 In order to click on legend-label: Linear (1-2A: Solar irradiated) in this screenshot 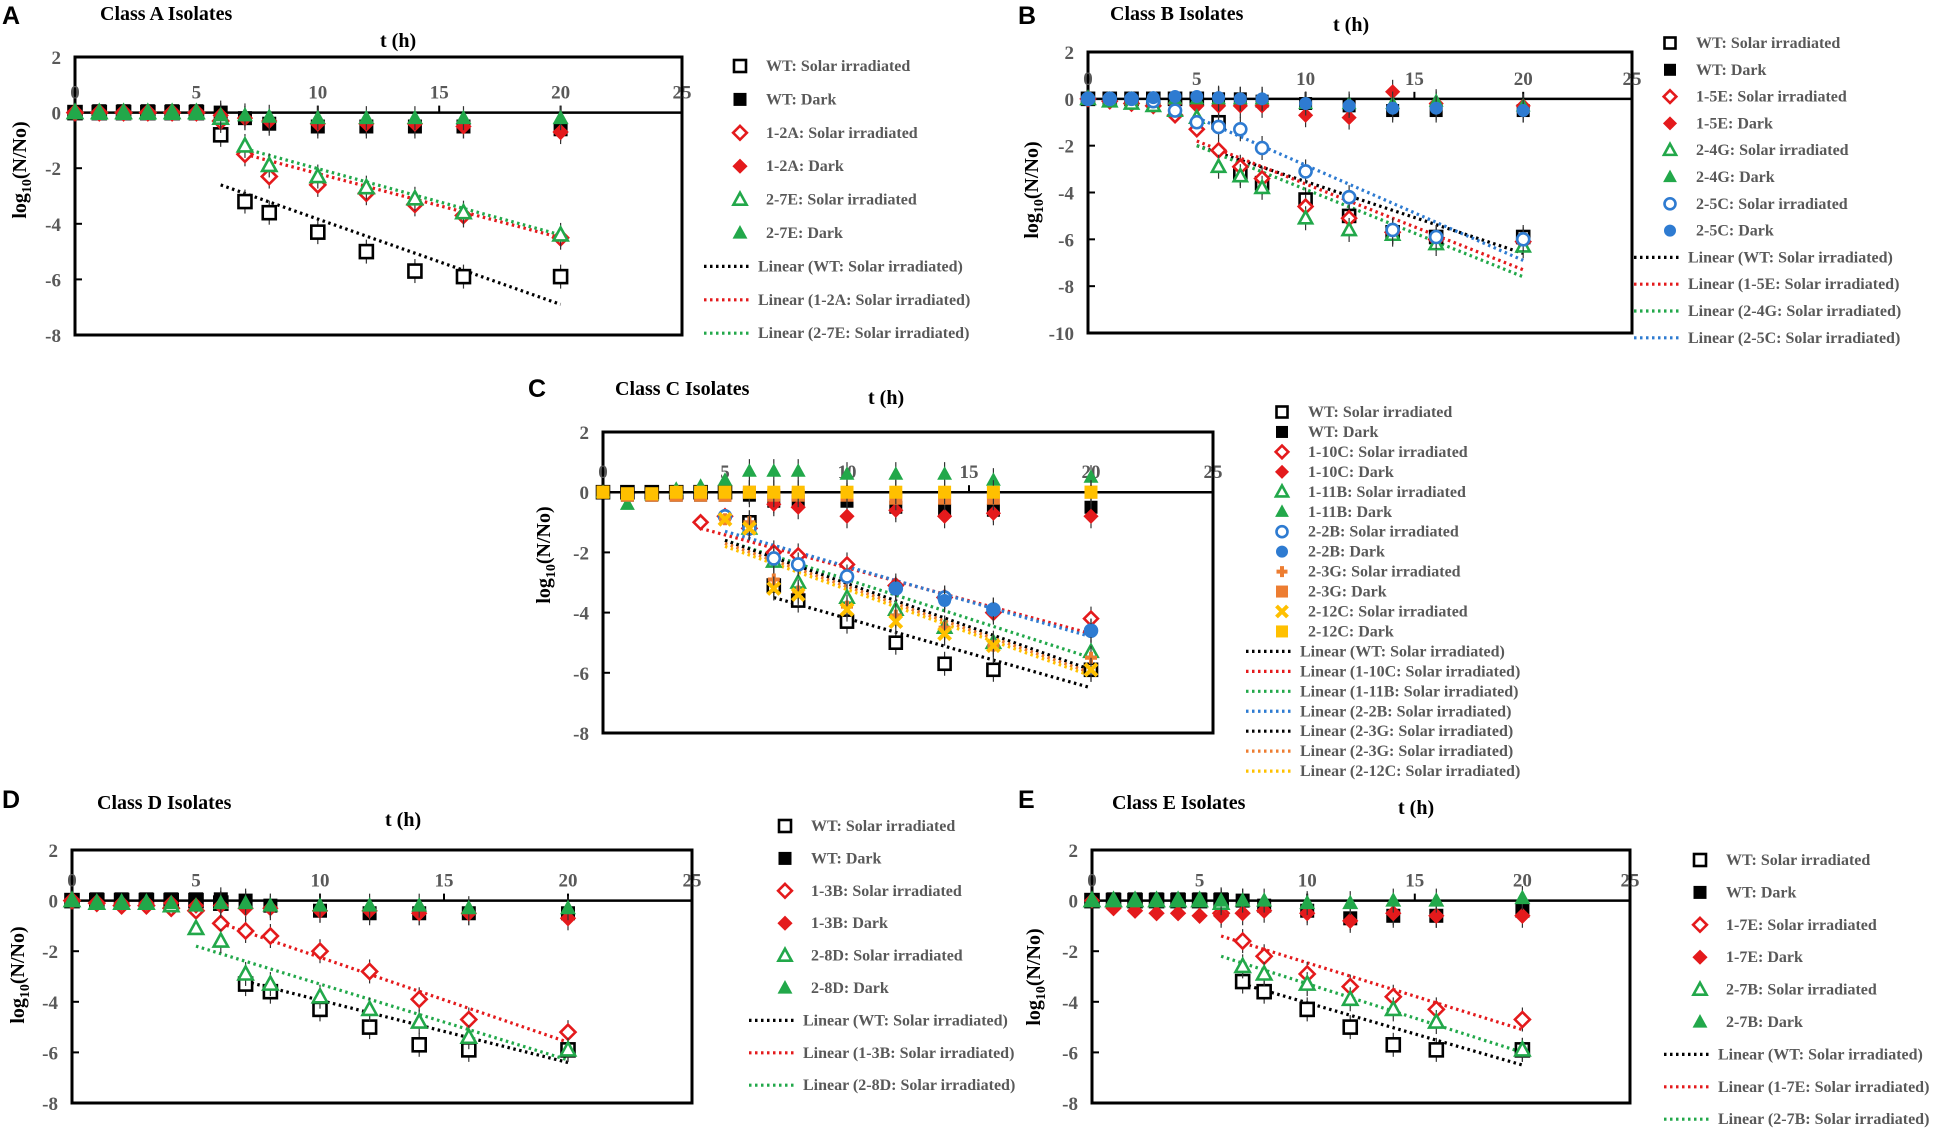, I will do `click(864, 300)`.